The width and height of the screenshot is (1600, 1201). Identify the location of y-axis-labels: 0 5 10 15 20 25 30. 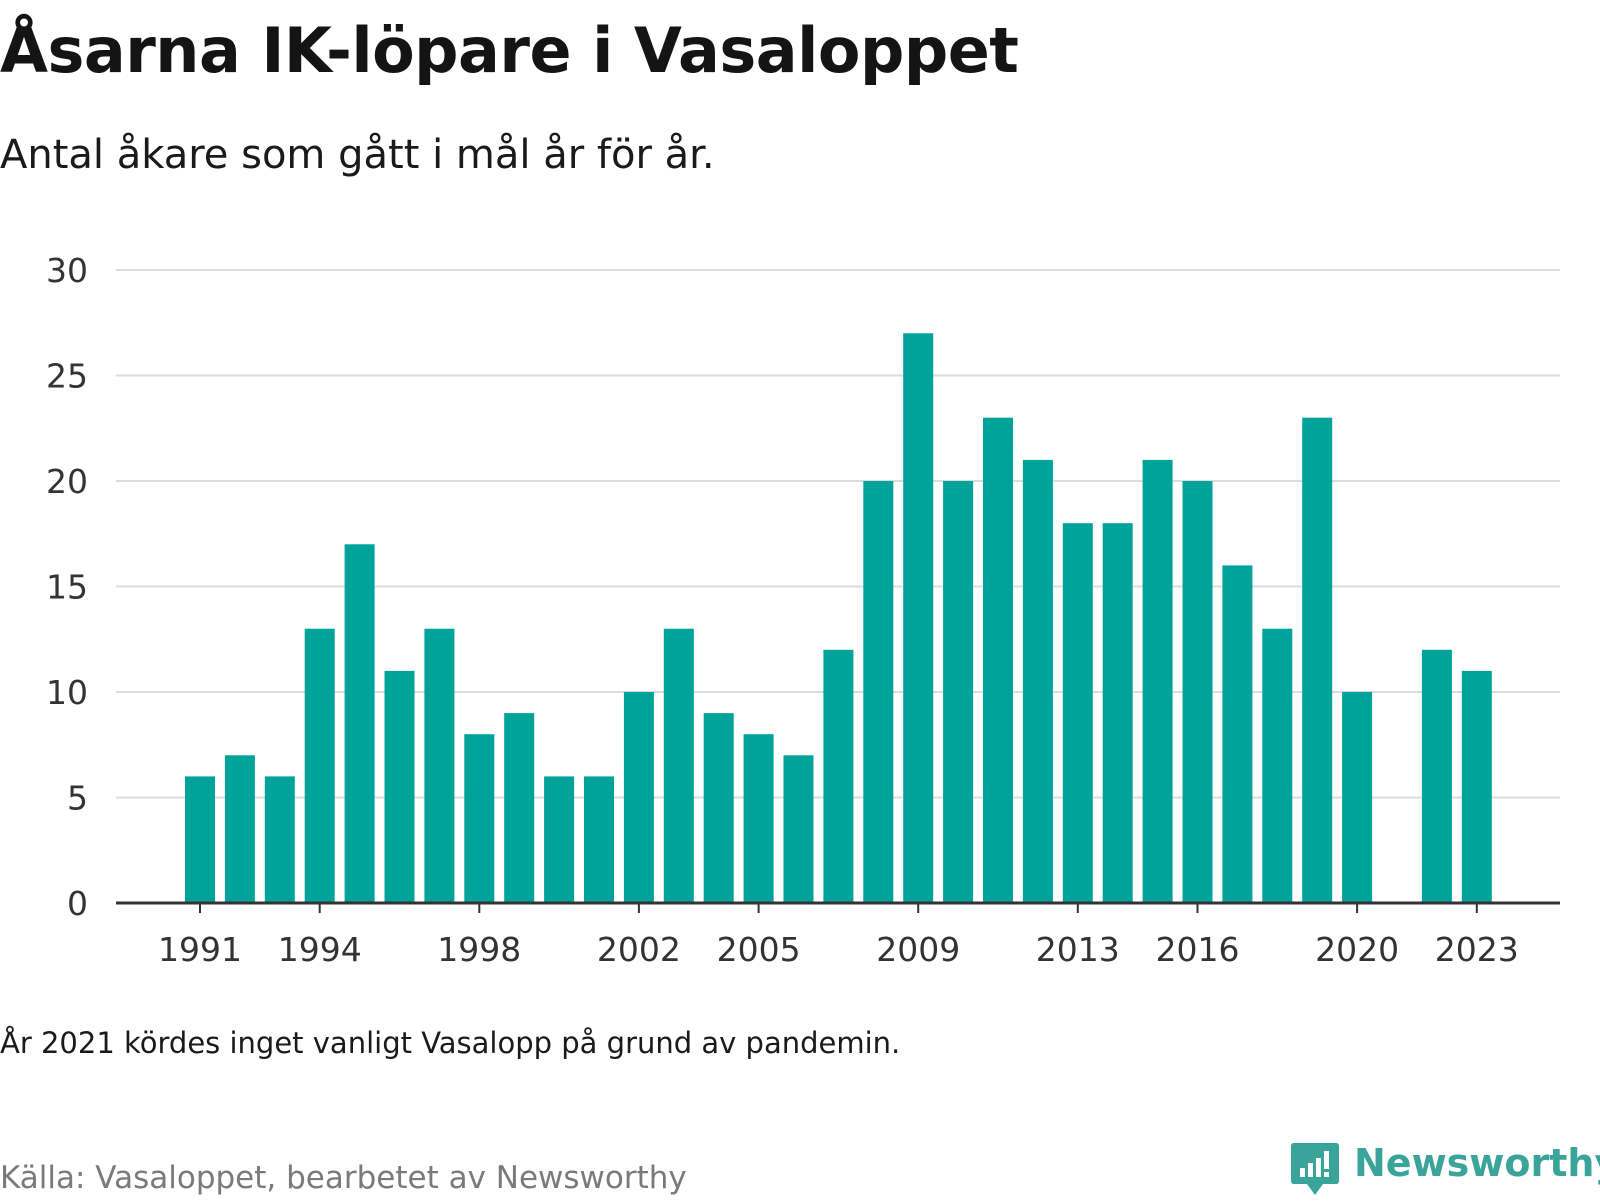
(67, 587).